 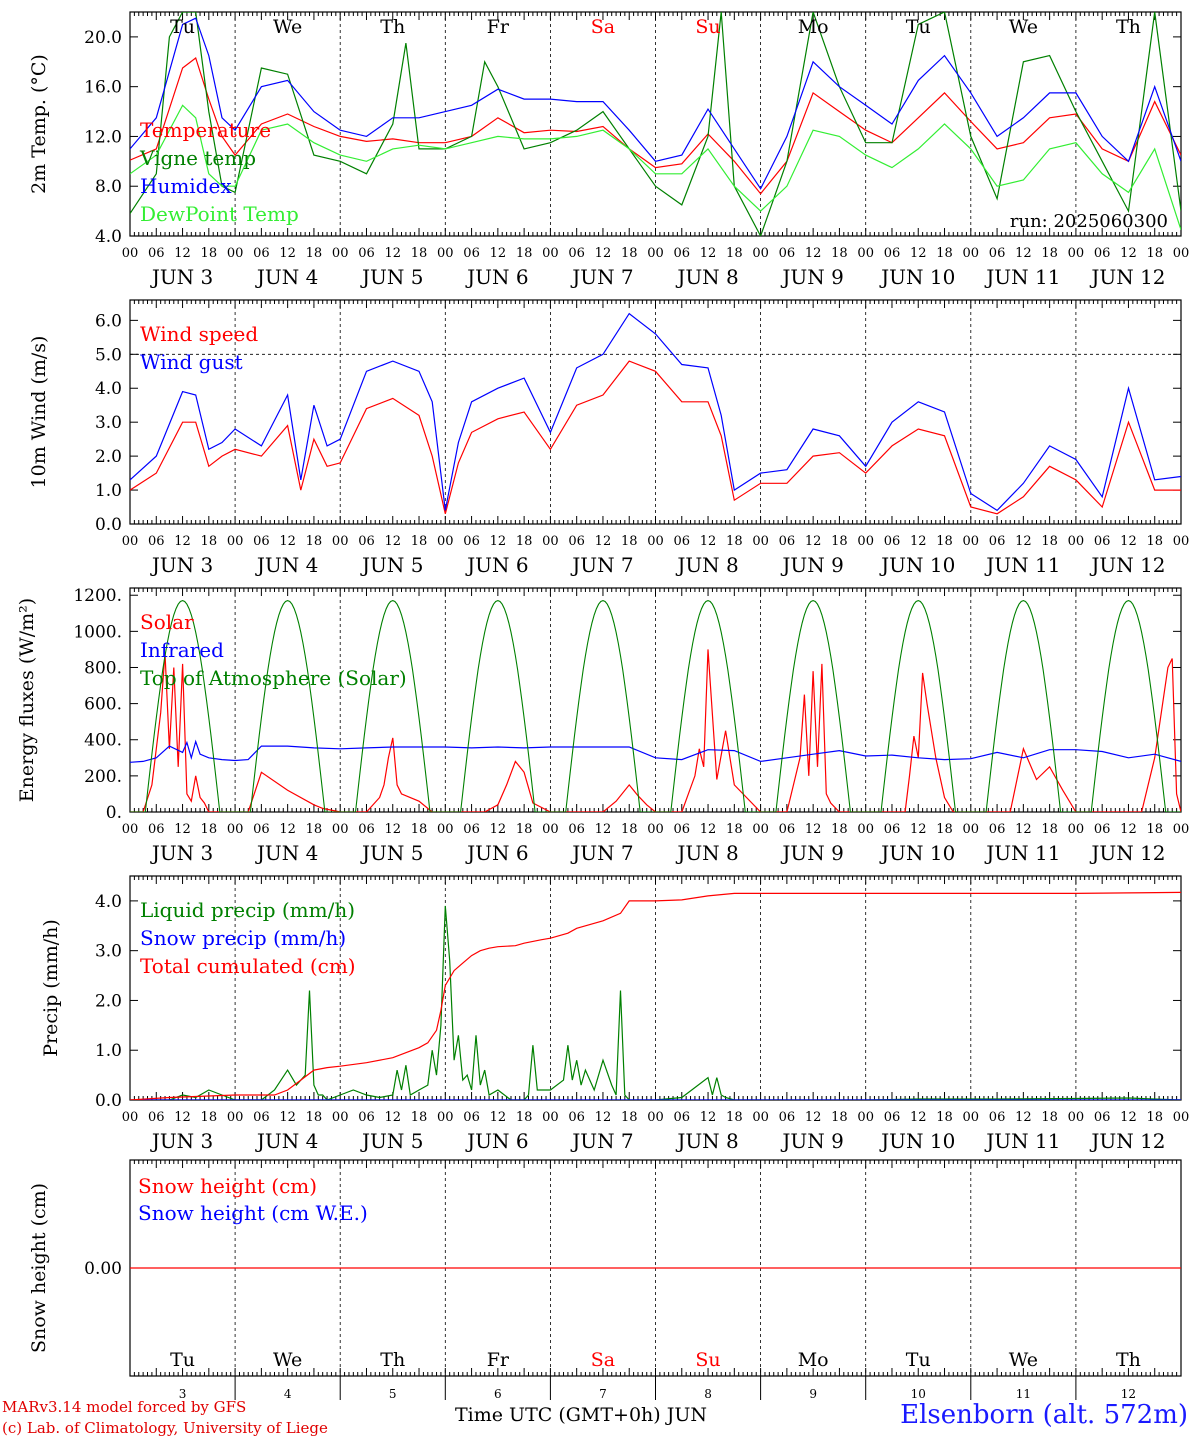 I want to click on day-number-label: 12, so click(x=1128, y=1394).